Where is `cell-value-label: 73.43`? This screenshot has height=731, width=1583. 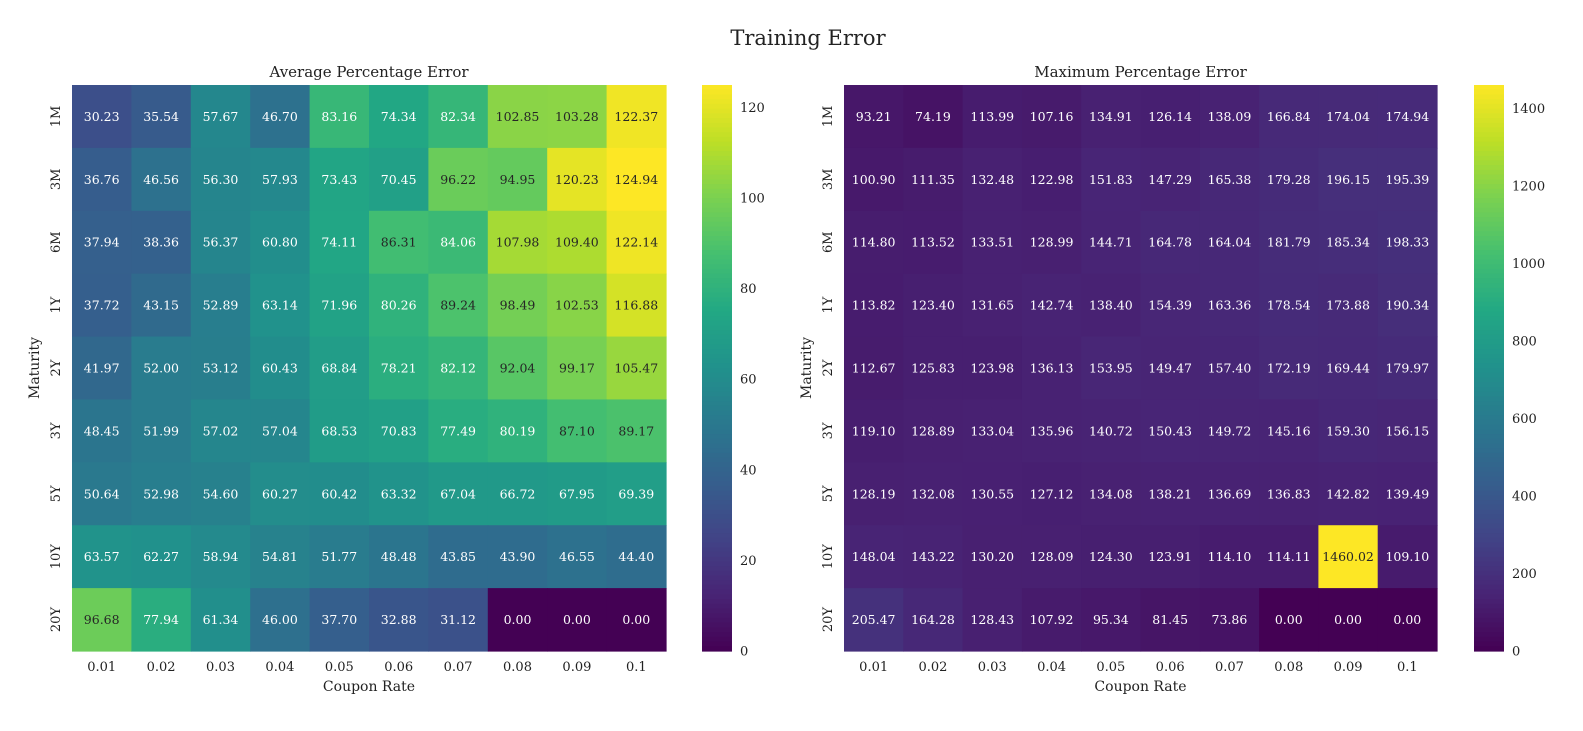 cell-value-label: 73.43 is located at coordinates (339, 179).